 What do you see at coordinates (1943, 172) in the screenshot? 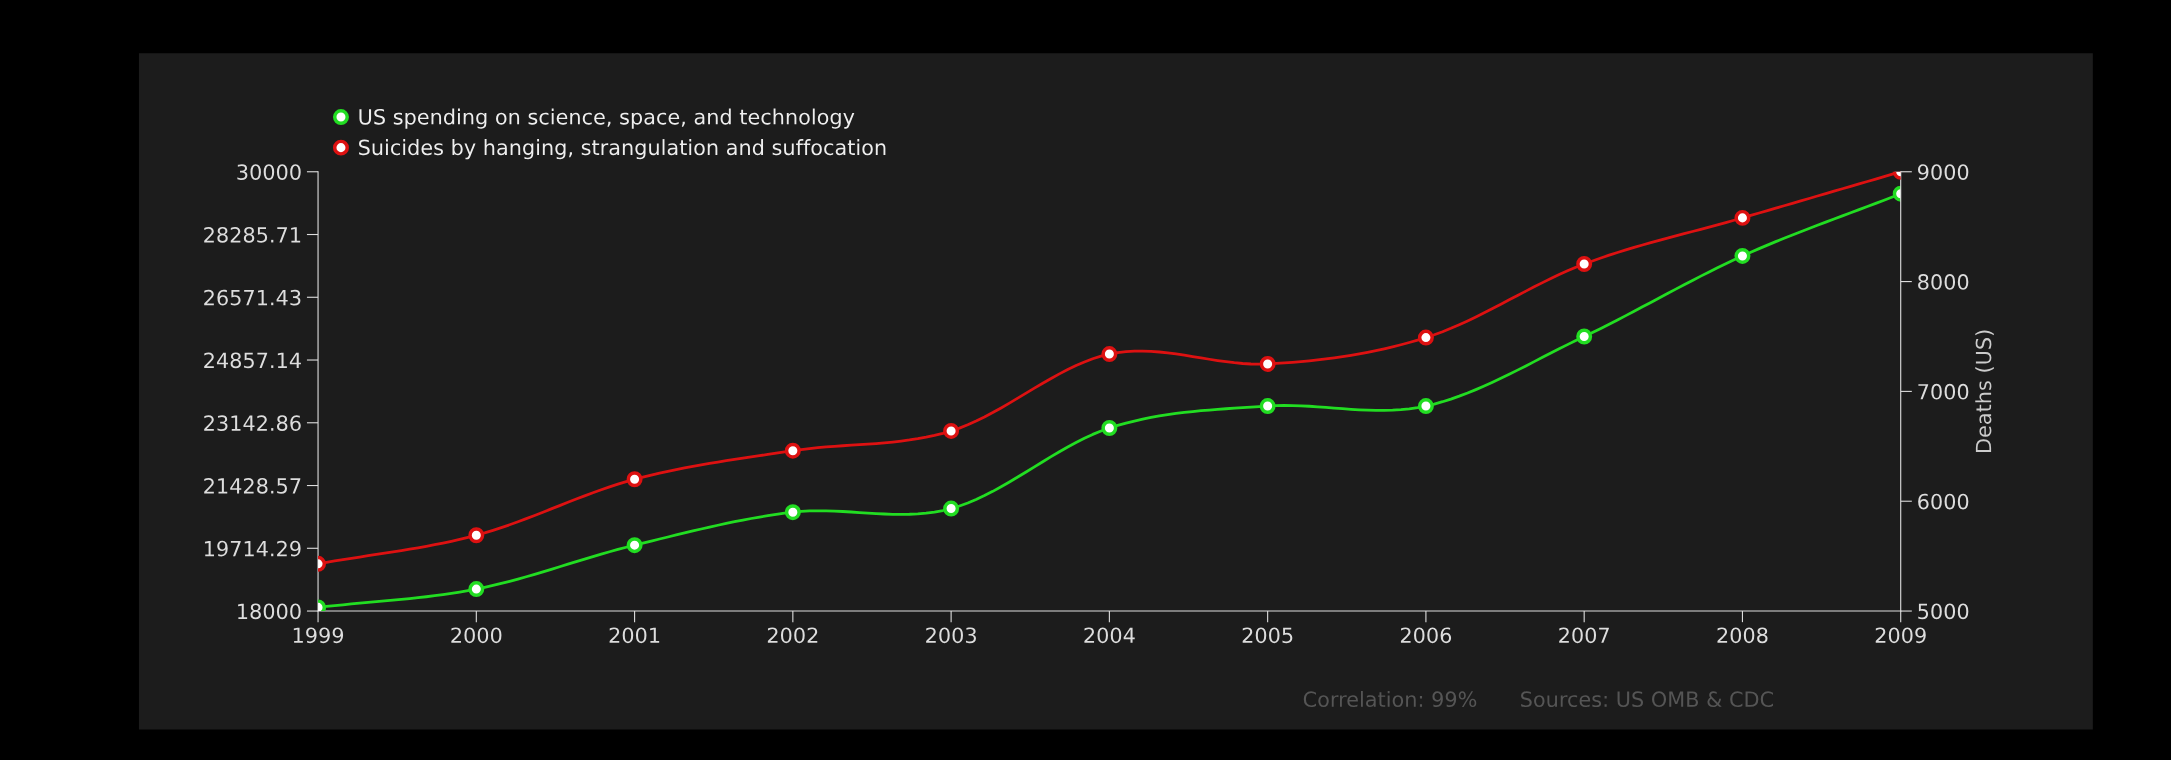
I see `y2-tick-label: 9000` at bounding box center [1943, 172].